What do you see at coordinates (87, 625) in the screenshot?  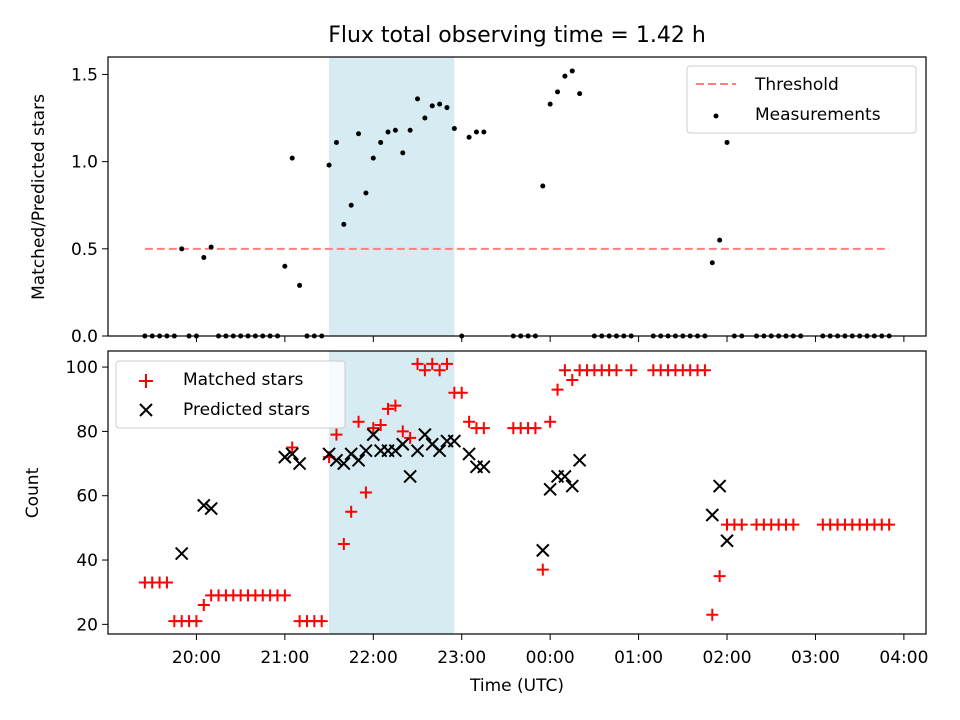 I see `bottom-y-tick-label: 20` at bounding box center [87, 625].